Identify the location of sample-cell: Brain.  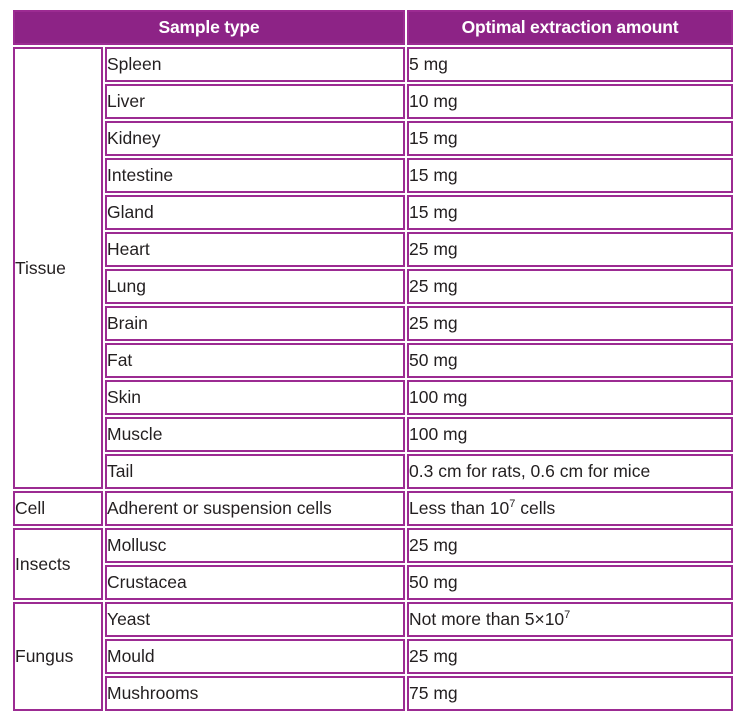
(255, 323).